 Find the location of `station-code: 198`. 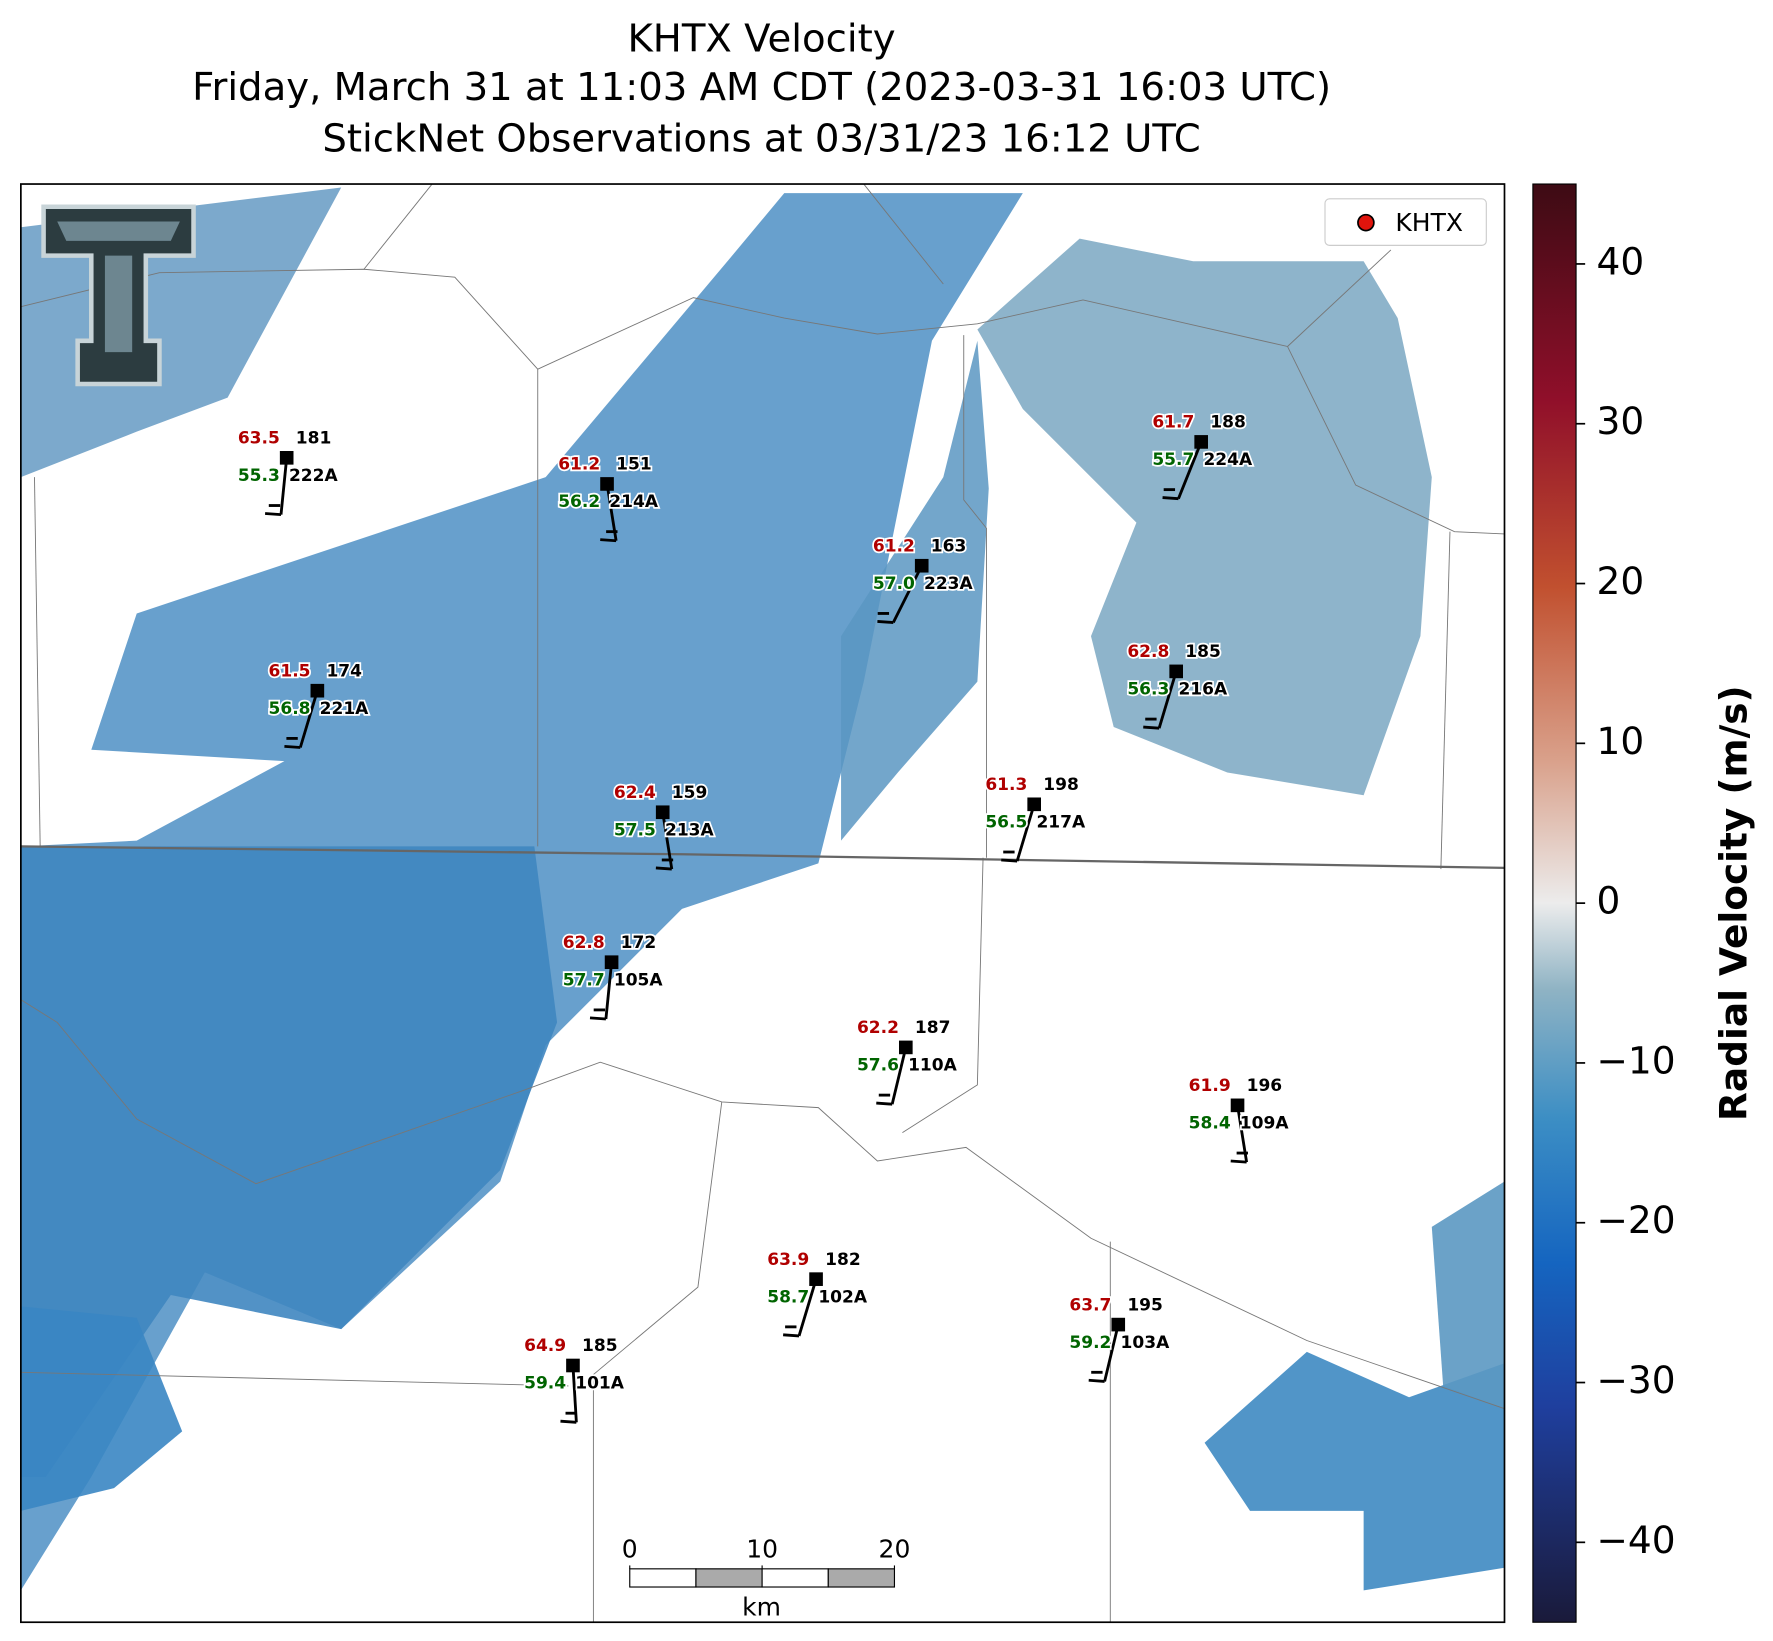

station-code: 198 is located at coordinates (1061, 785).